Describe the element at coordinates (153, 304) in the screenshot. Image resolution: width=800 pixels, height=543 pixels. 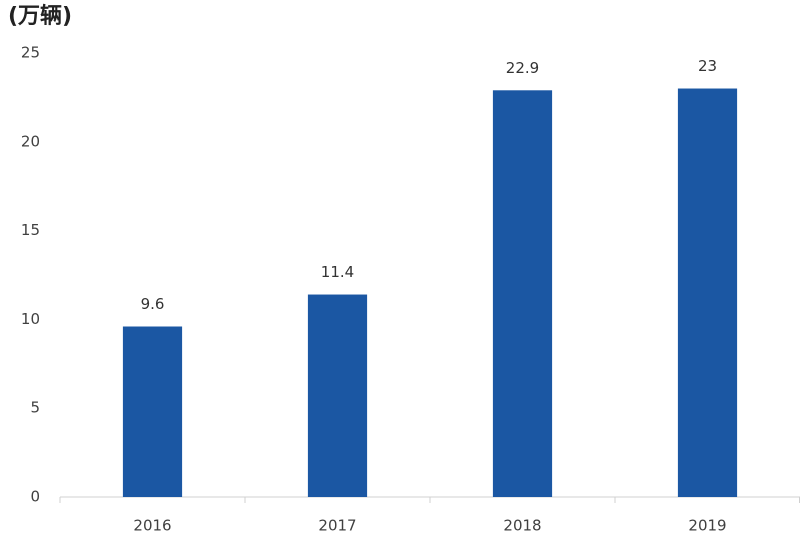
I see `value-label: 9.6` at that location.